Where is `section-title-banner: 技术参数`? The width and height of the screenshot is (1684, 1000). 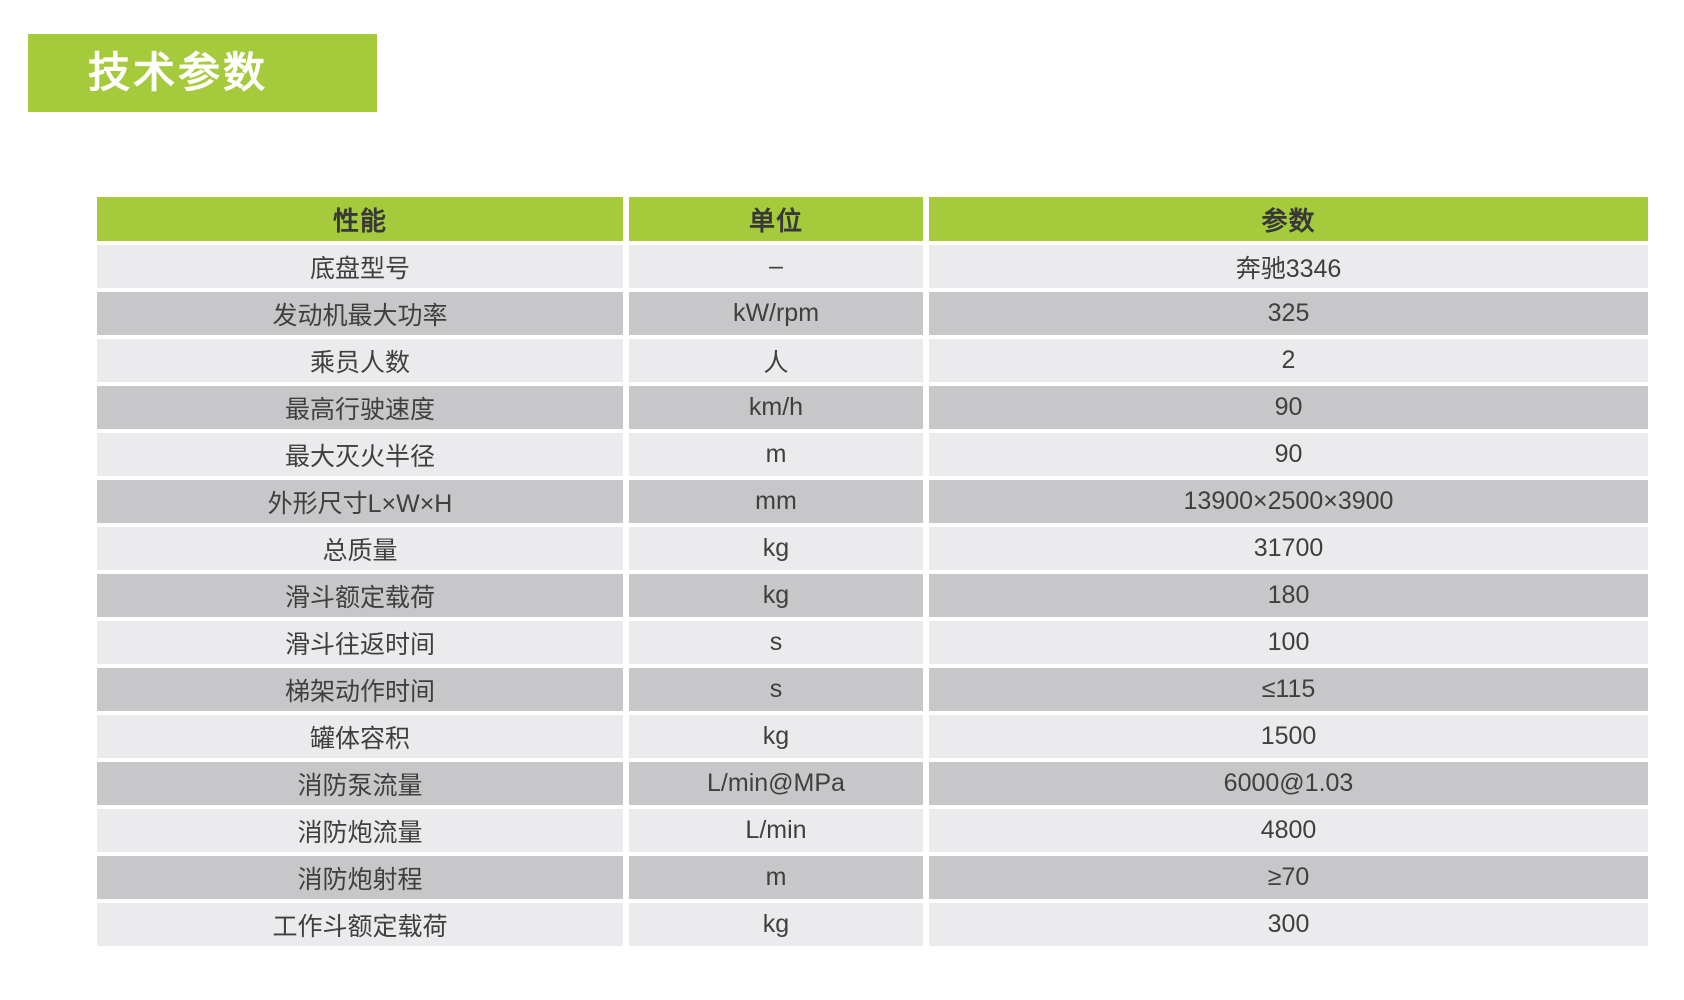
section-title-banner: 技术参数 is located at coordinates (202, 73).